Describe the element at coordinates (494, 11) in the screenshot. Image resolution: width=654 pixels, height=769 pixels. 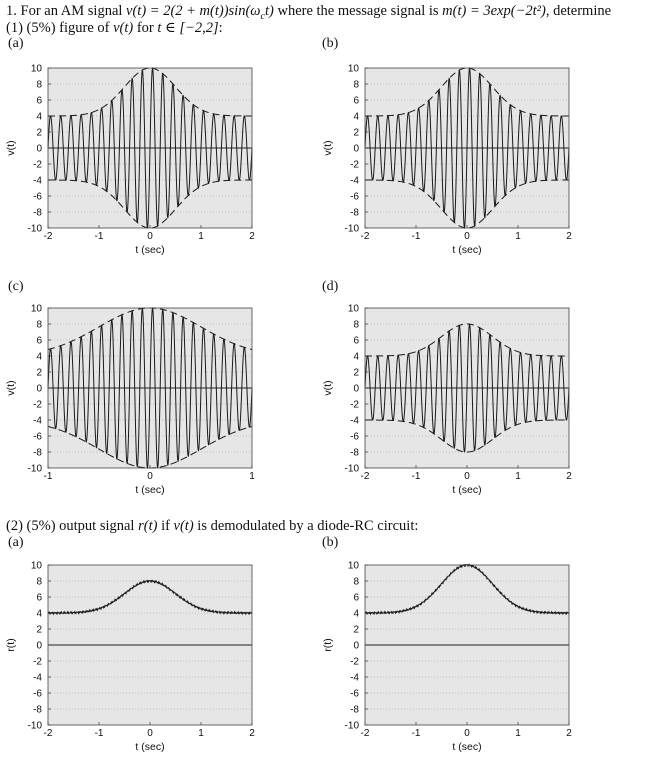
I see `message-signal-formula: m(t) = 3exp(−2t²)` at that location.